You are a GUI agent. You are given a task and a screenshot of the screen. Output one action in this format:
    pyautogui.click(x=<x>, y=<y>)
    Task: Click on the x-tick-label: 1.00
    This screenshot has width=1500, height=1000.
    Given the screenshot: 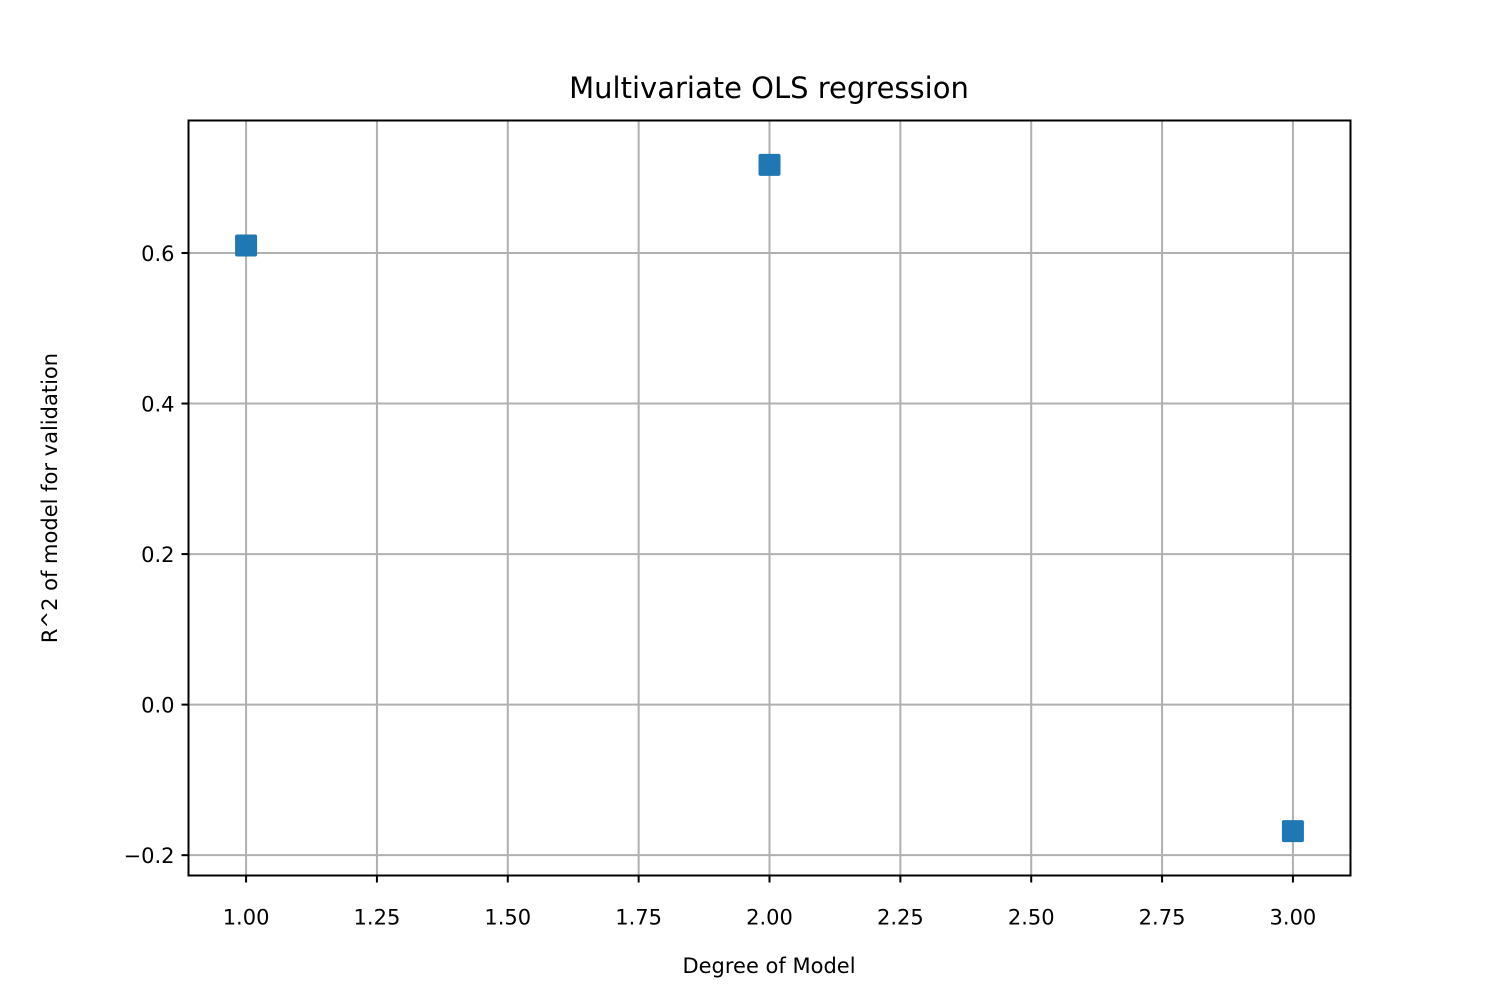 What is the action you would take?
    pyautogui.click(x=246, y=918)
    